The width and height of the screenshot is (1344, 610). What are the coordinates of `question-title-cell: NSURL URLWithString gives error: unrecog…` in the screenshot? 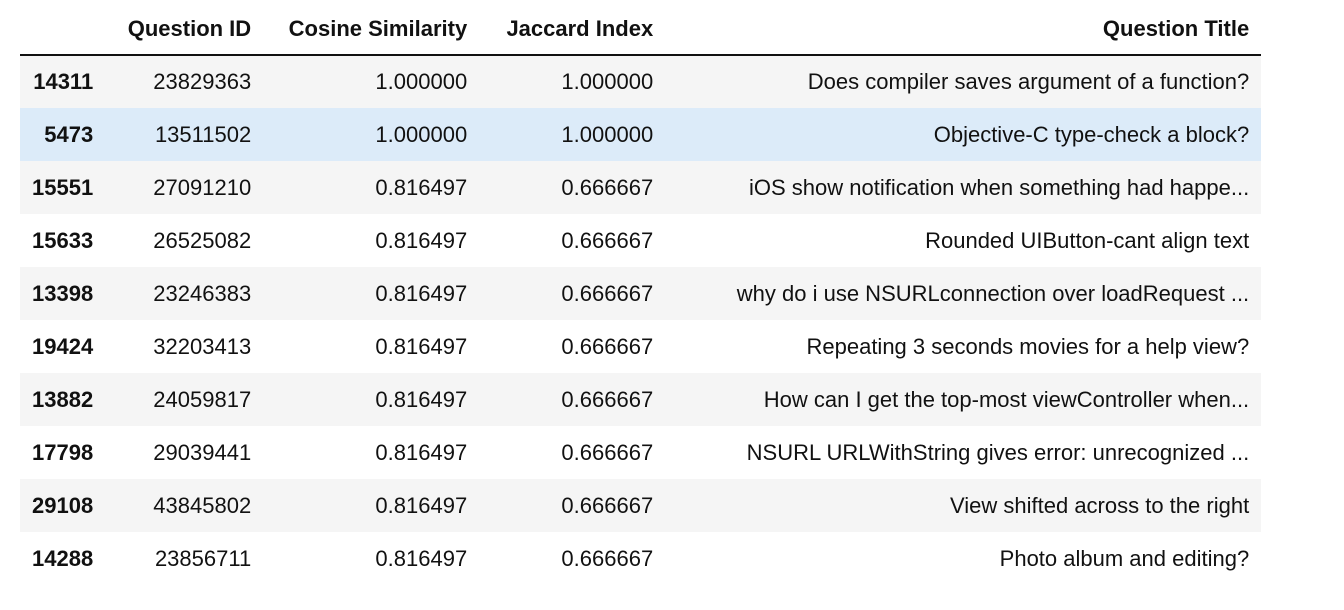 It's located at (998, 452).